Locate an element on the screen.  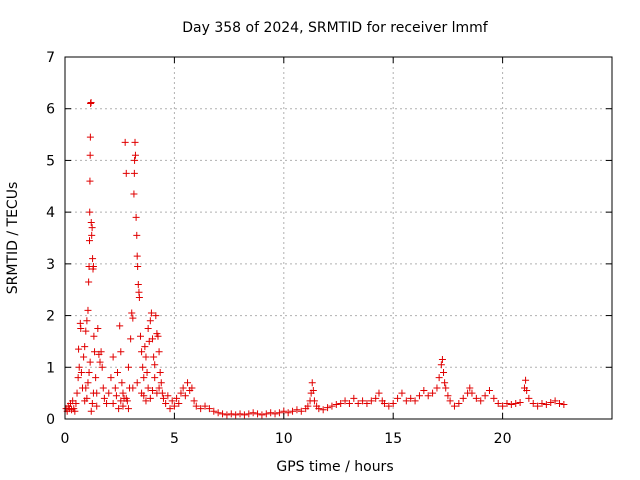
x-axis-title: GPS time / hours is located at coordinates (334, 467).